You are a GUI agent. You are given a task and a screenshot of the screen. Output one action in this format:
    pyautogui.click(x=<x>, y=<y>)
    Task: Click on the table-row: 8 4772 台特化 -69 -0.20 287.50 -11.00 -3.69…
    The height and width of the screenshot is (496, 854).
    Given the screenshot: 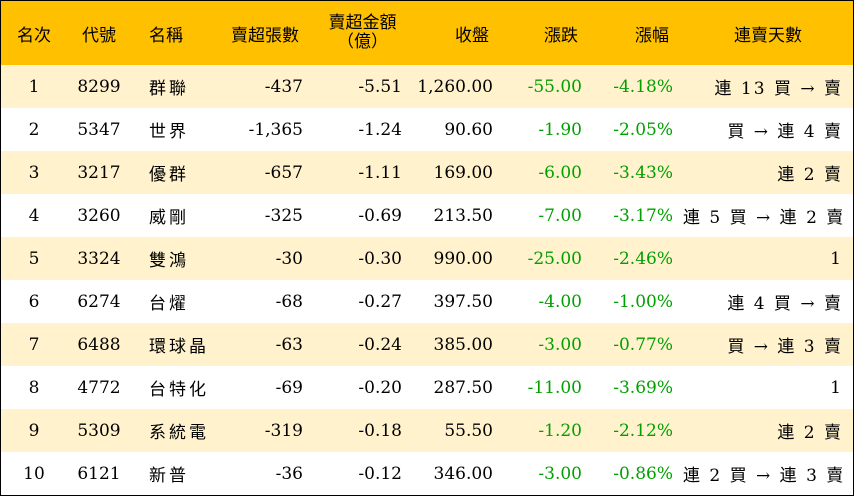 What is the action you would take?
    pyautogui.click(x=427, y=387)
    